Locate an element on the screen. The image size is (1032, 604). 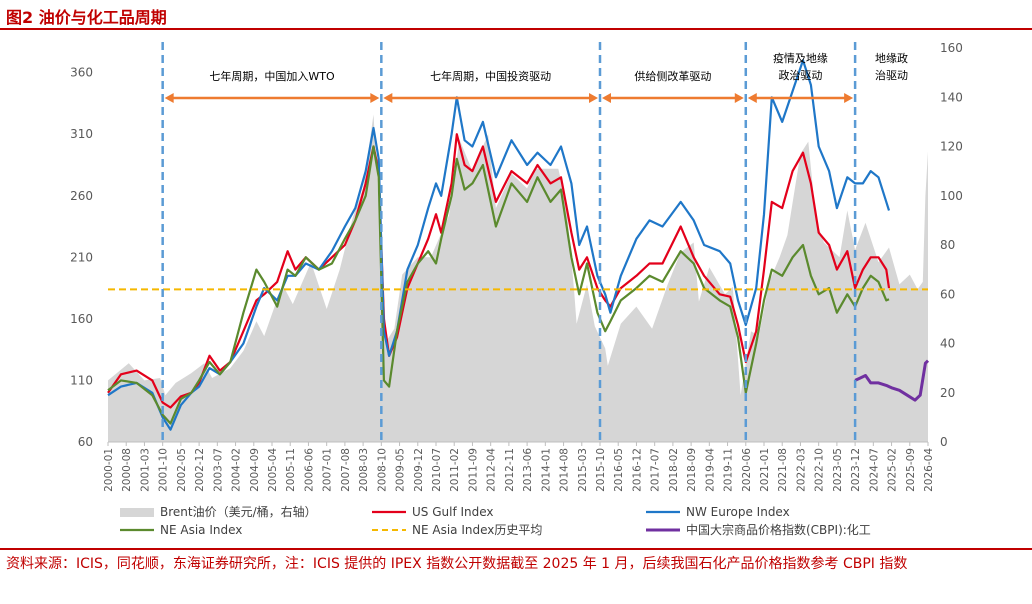
period-label-0: 七年周期，中国加入WTO is located at coordinates (272, 76).